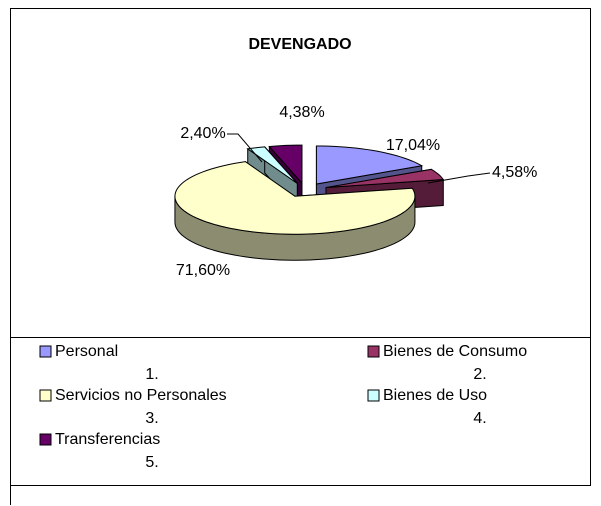 The width and height of the screenshot is (601, 506). What do you see at coordinates (455, 351) in the screenshot?
I see `legend-label: Bienes de Consumo` at bounding box center [455, 351].